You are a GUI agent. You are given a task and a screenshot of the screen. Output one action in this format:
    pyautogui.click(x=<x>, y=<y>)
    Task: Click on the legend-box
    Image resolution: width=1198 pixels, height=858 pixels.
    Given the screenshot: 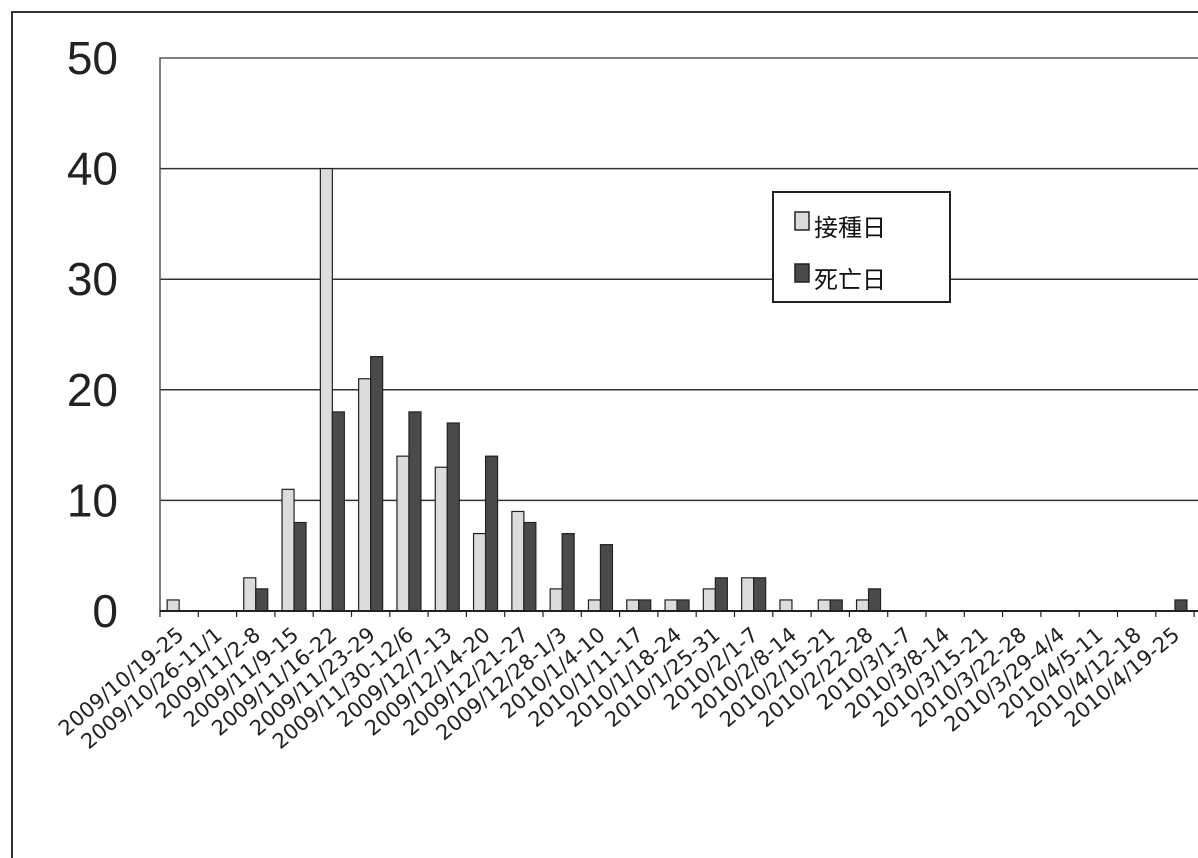 What is the action you would take?
    pyautogui.click(x=861, y=247)
    